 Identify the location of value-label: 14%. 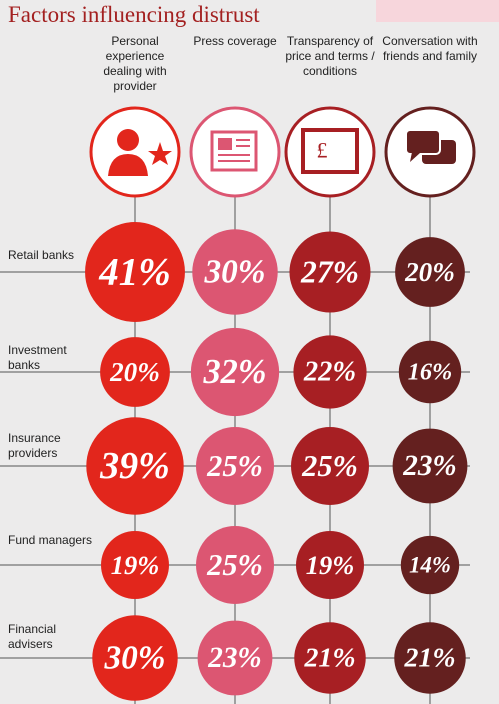
(430, 565).